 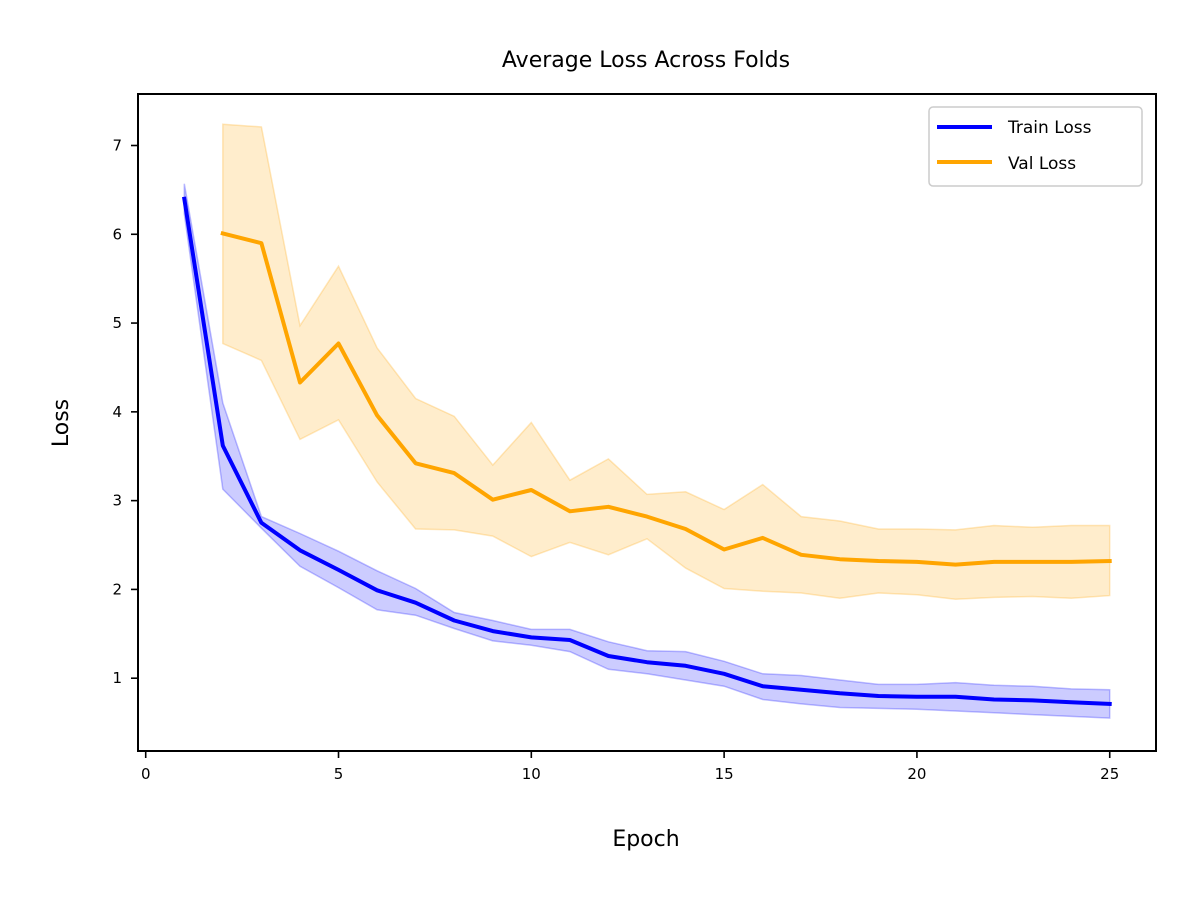 What do you see at coordinates (117, 323) in the screenshot?
I see `y-tick-label: 5` at bounding box center [117, 323].